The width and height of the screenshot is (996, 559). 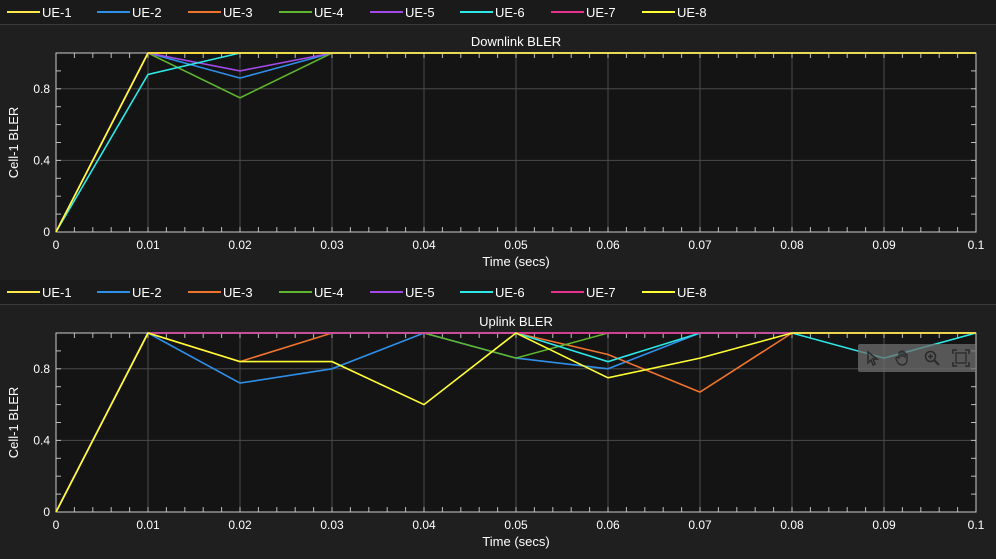 I want to click on chart-title: Downlink BLER, so click(x=516, y=41).